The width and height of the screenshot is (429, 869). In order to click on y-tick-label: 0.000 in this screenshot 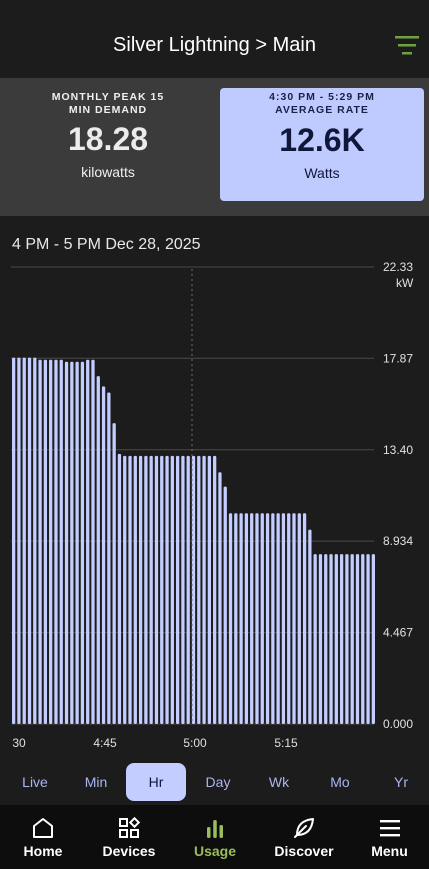, I will do `click(398, 724)`.